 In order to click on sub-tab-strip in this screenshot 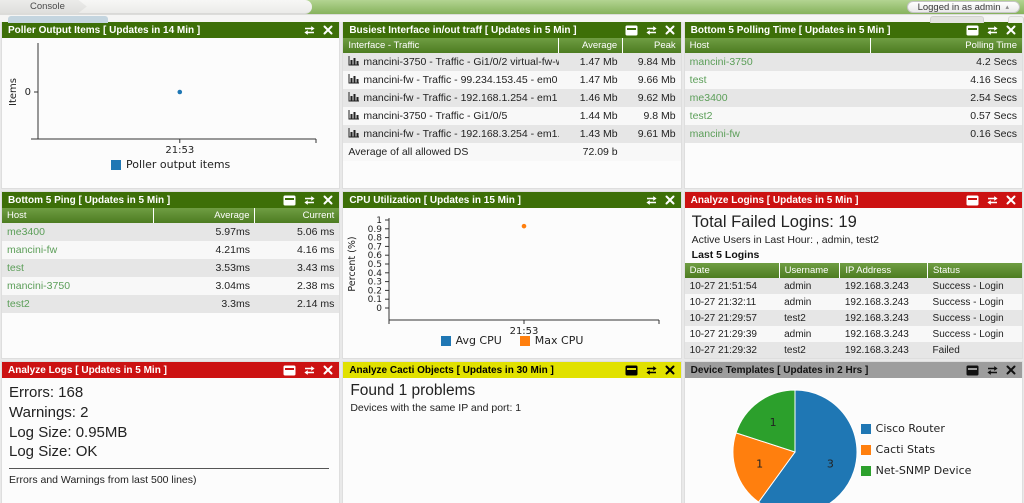, I will do `click(512, 18)`.